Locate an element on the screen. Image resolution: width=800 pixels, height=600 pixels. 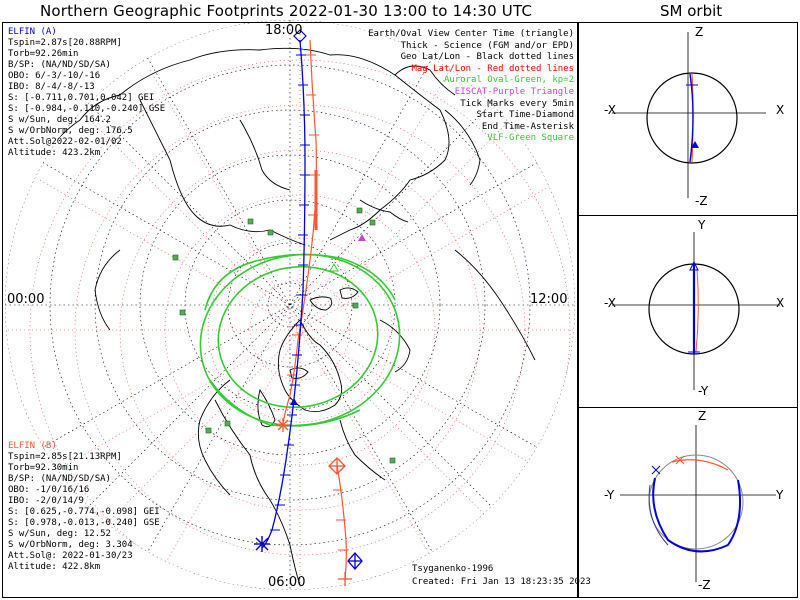
legend-item: EISCAT-Purple Triangle is located at coordinates (514, 91).